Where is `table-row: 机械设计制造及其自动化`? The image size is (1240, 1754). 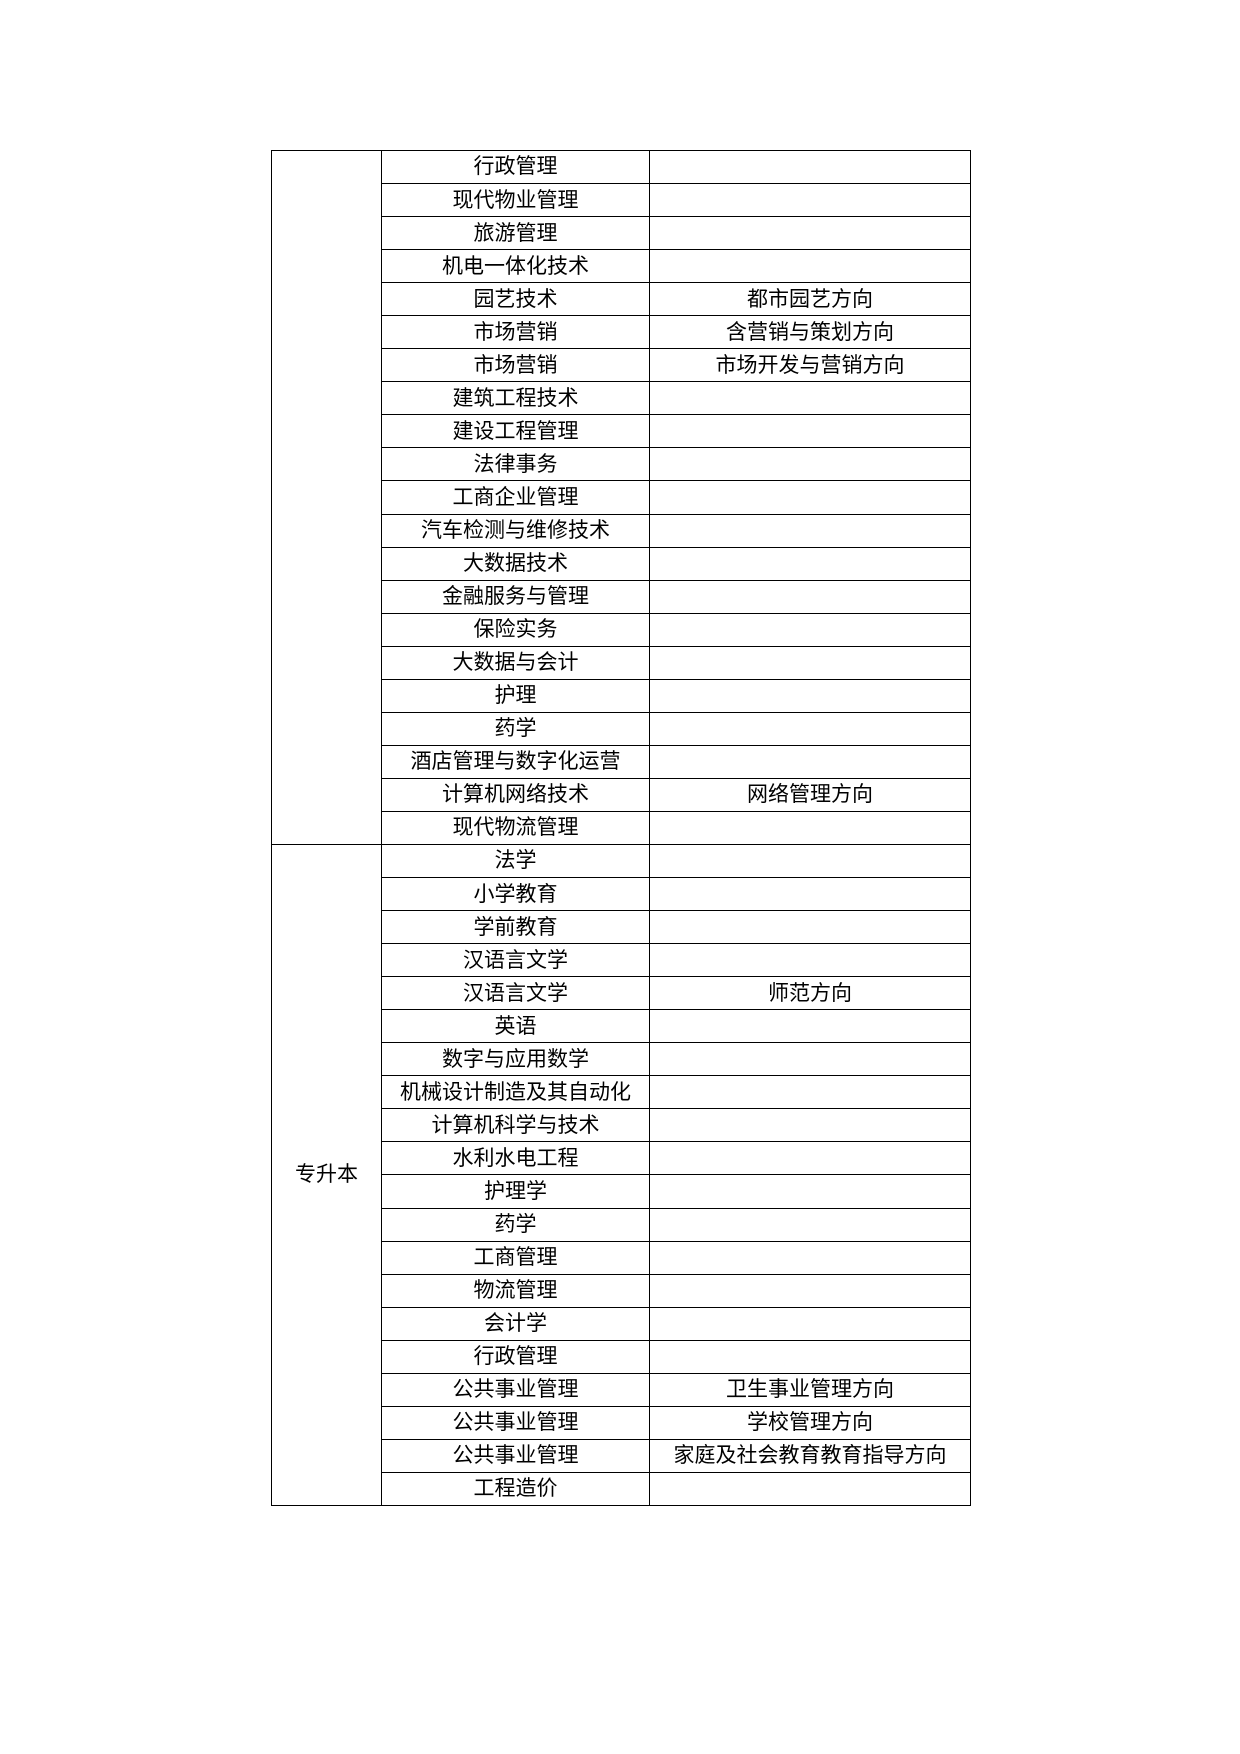
table-row: 机械设计制造及其自动化 is located at coordinates (621, 1092).